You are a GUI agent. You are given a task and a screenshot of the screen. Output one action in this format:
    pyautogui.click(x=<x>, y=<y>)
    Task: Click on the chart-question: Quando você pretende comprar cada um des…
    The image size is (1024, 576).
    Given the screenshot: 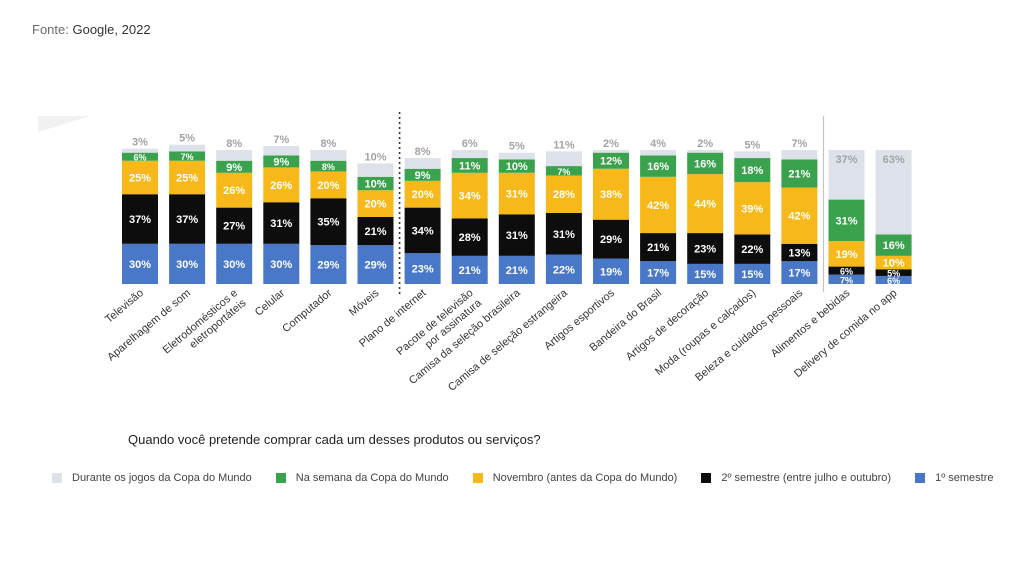 What is the action you would take?
    pyautogui.click(x=334, y=439)
    